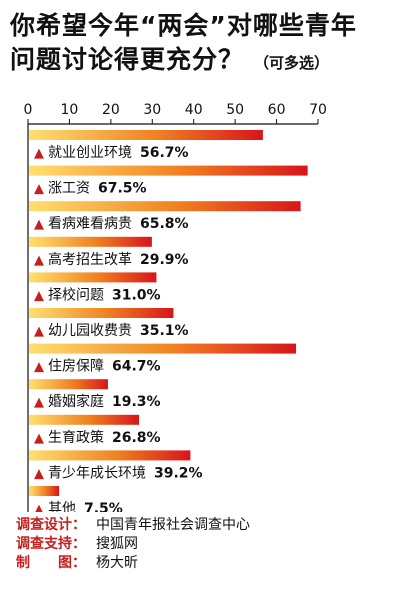 The width and height of the screenshot is (400, 592). What do you see at coordinates (136, 367) in the screenshot?
I see `value-label: 64.7%` at bounding box center [136, 367].